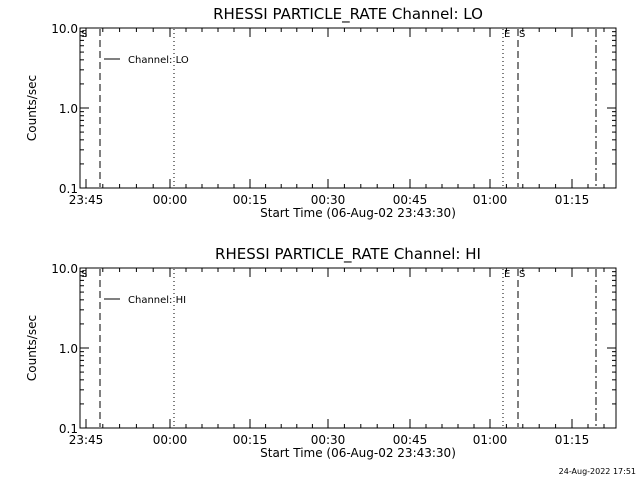 This screenshot has height=480, width=640. I want to click on footer-timestamp: 24-Aug-2022 17:51, so click(597, 471).